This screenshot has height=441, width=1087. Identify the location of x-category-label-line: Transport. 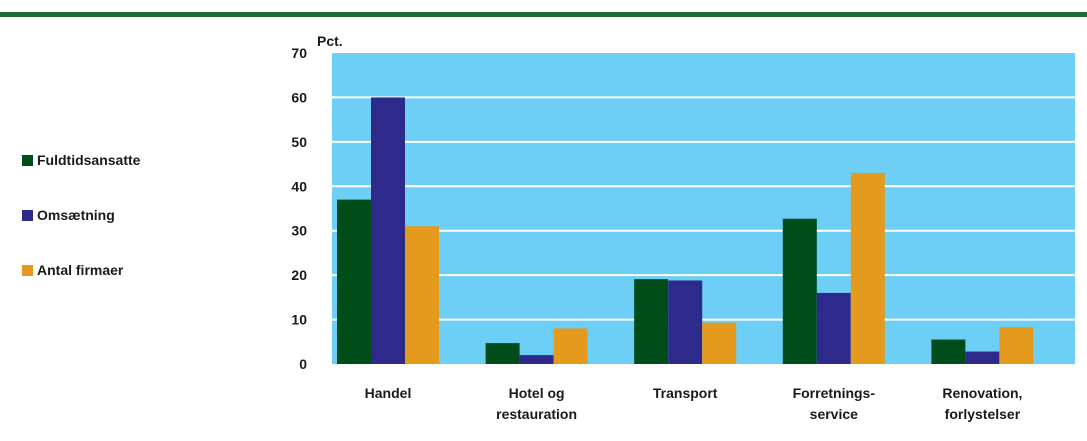
(685, 393).